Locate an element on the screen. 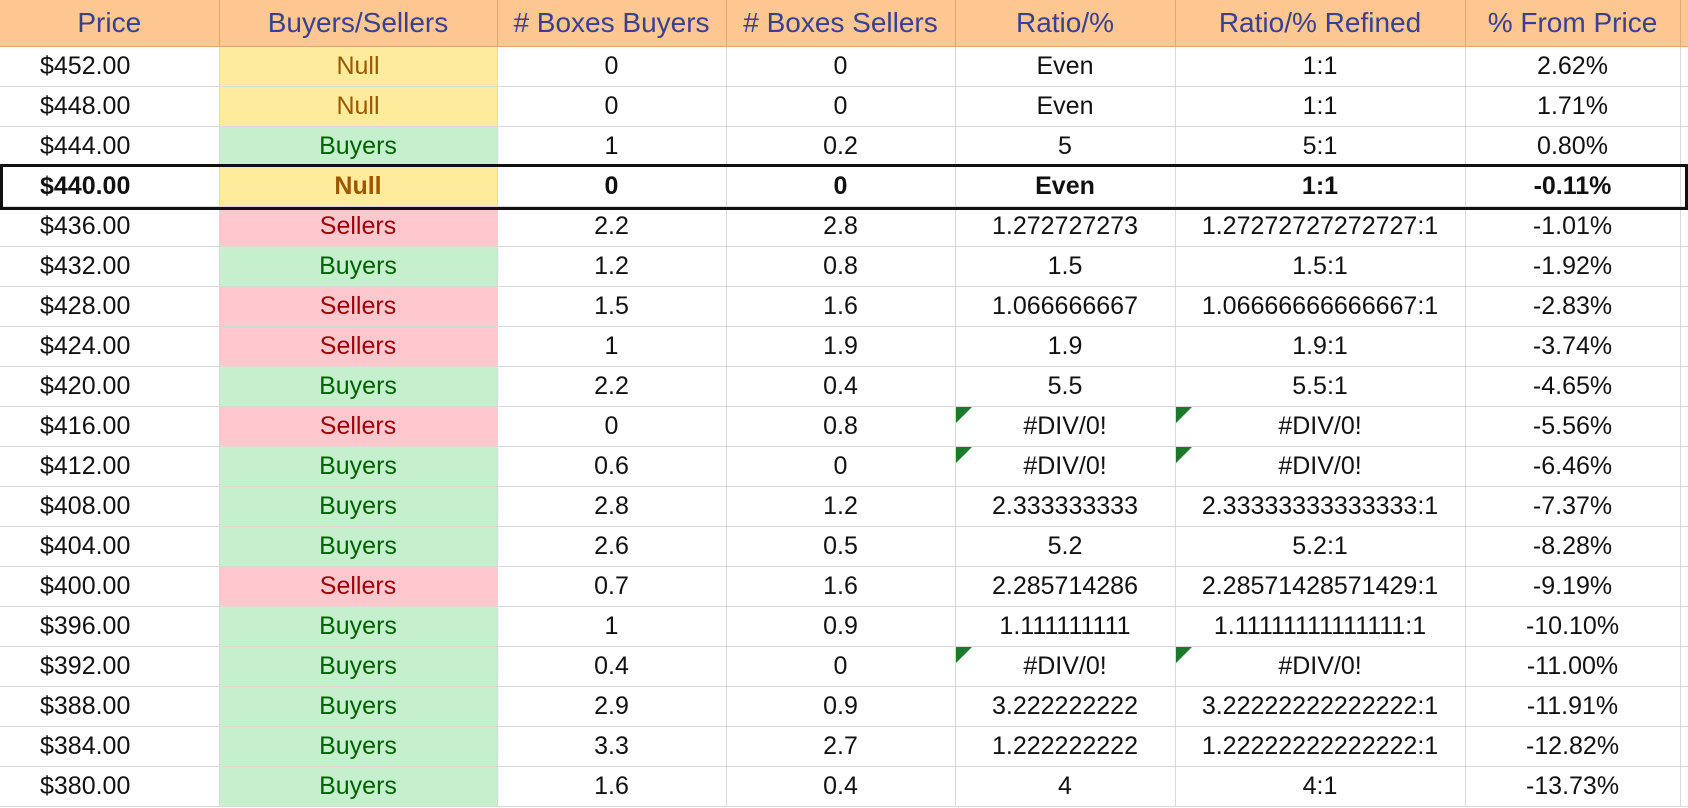  from-price-cell: -6.46% is located at coordinates (1573, 466).